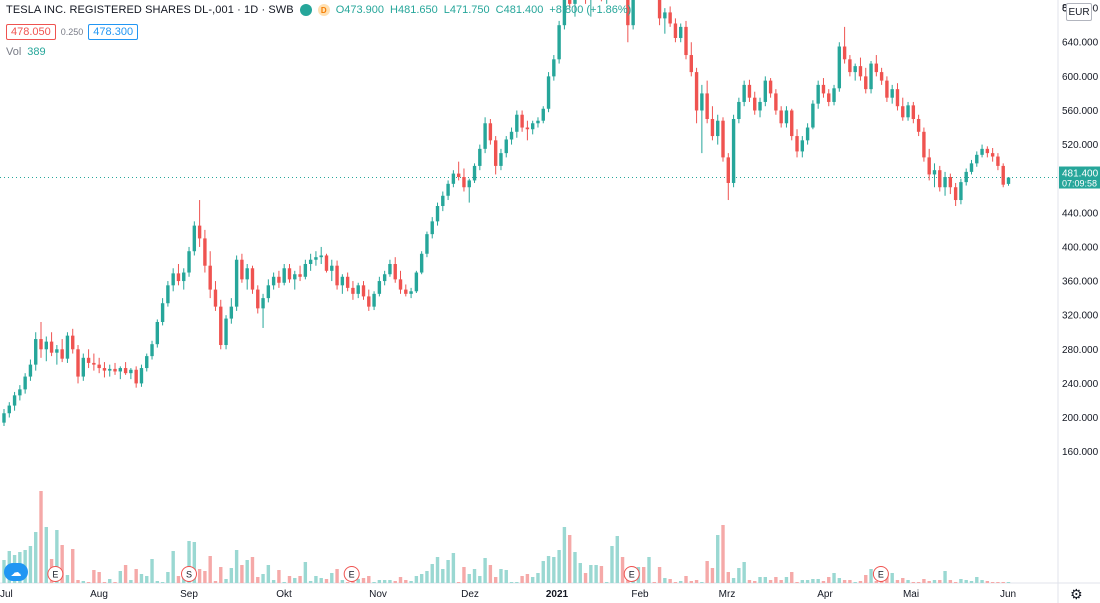 This screenshot has width=1100, height=603. What do you see at coordinates (323, 10) in the screenshot?
I see `delayed-data-badge: D` at bounding box center [323, 10].